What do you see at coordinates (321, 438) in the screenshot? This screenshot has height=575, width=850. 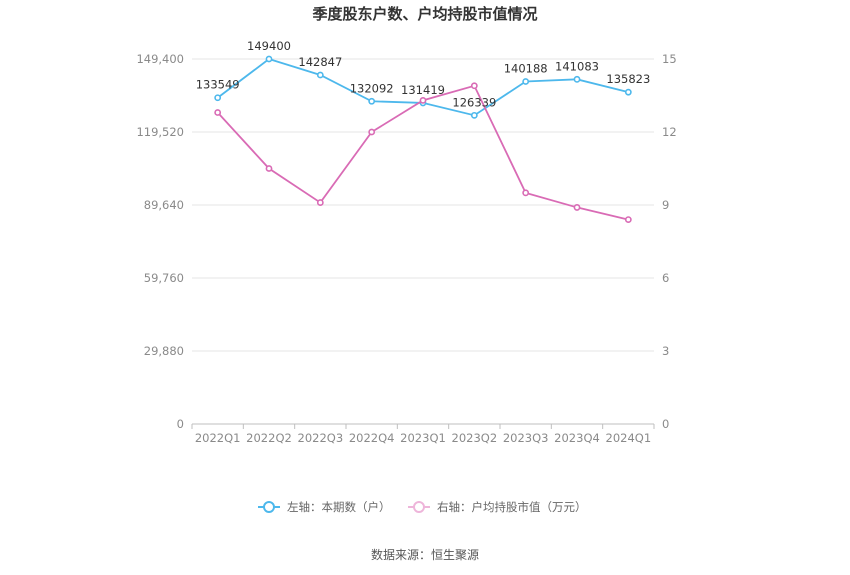 I see `x-tick-label: 2022Q3` at bounding box center [321, 438].